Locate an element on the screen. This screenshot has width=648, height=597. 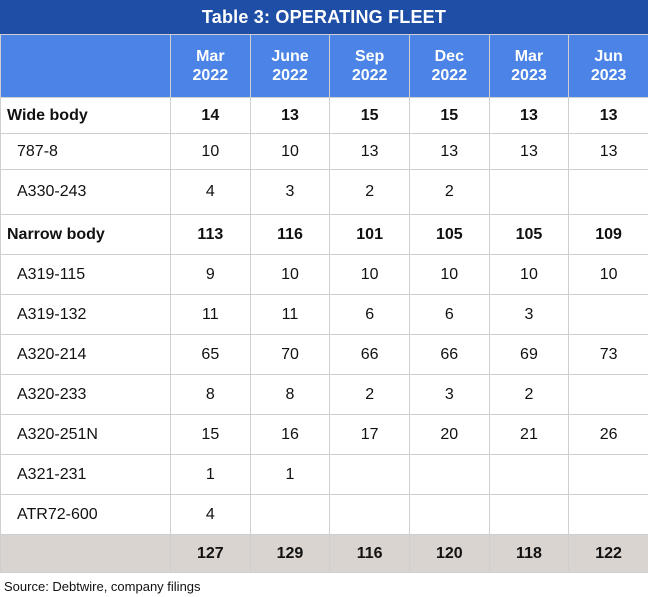
total-value: 118 is located at coordinates (529, 553).